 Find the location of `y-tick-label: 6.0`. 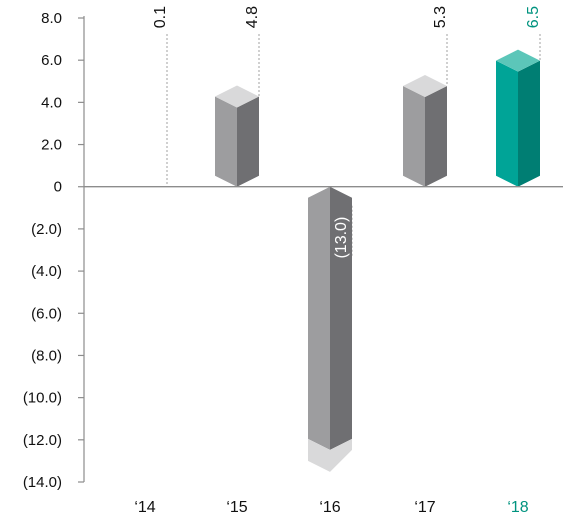

y-tick-label: 6.0 is located at coordinates (51, 60).